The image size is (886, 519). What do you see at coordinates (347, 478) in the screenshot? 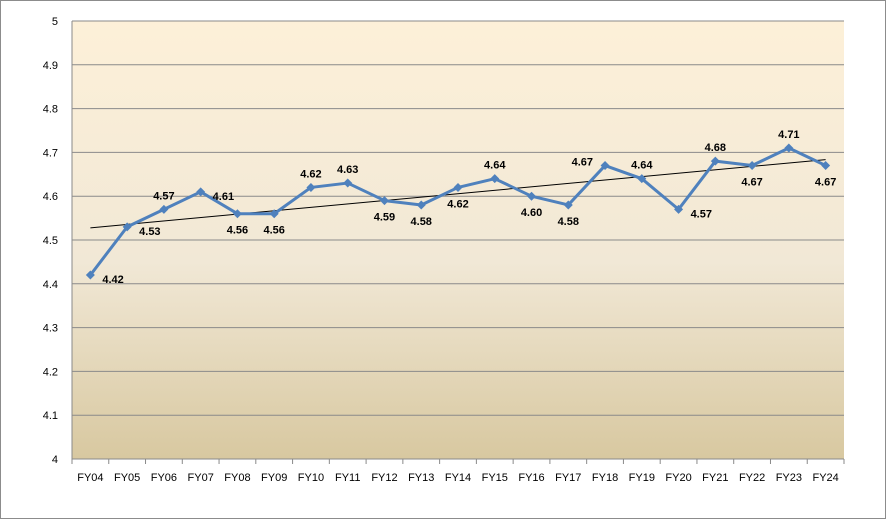
I see `x-tick-label: FY11` at bounding box center [347, 478].